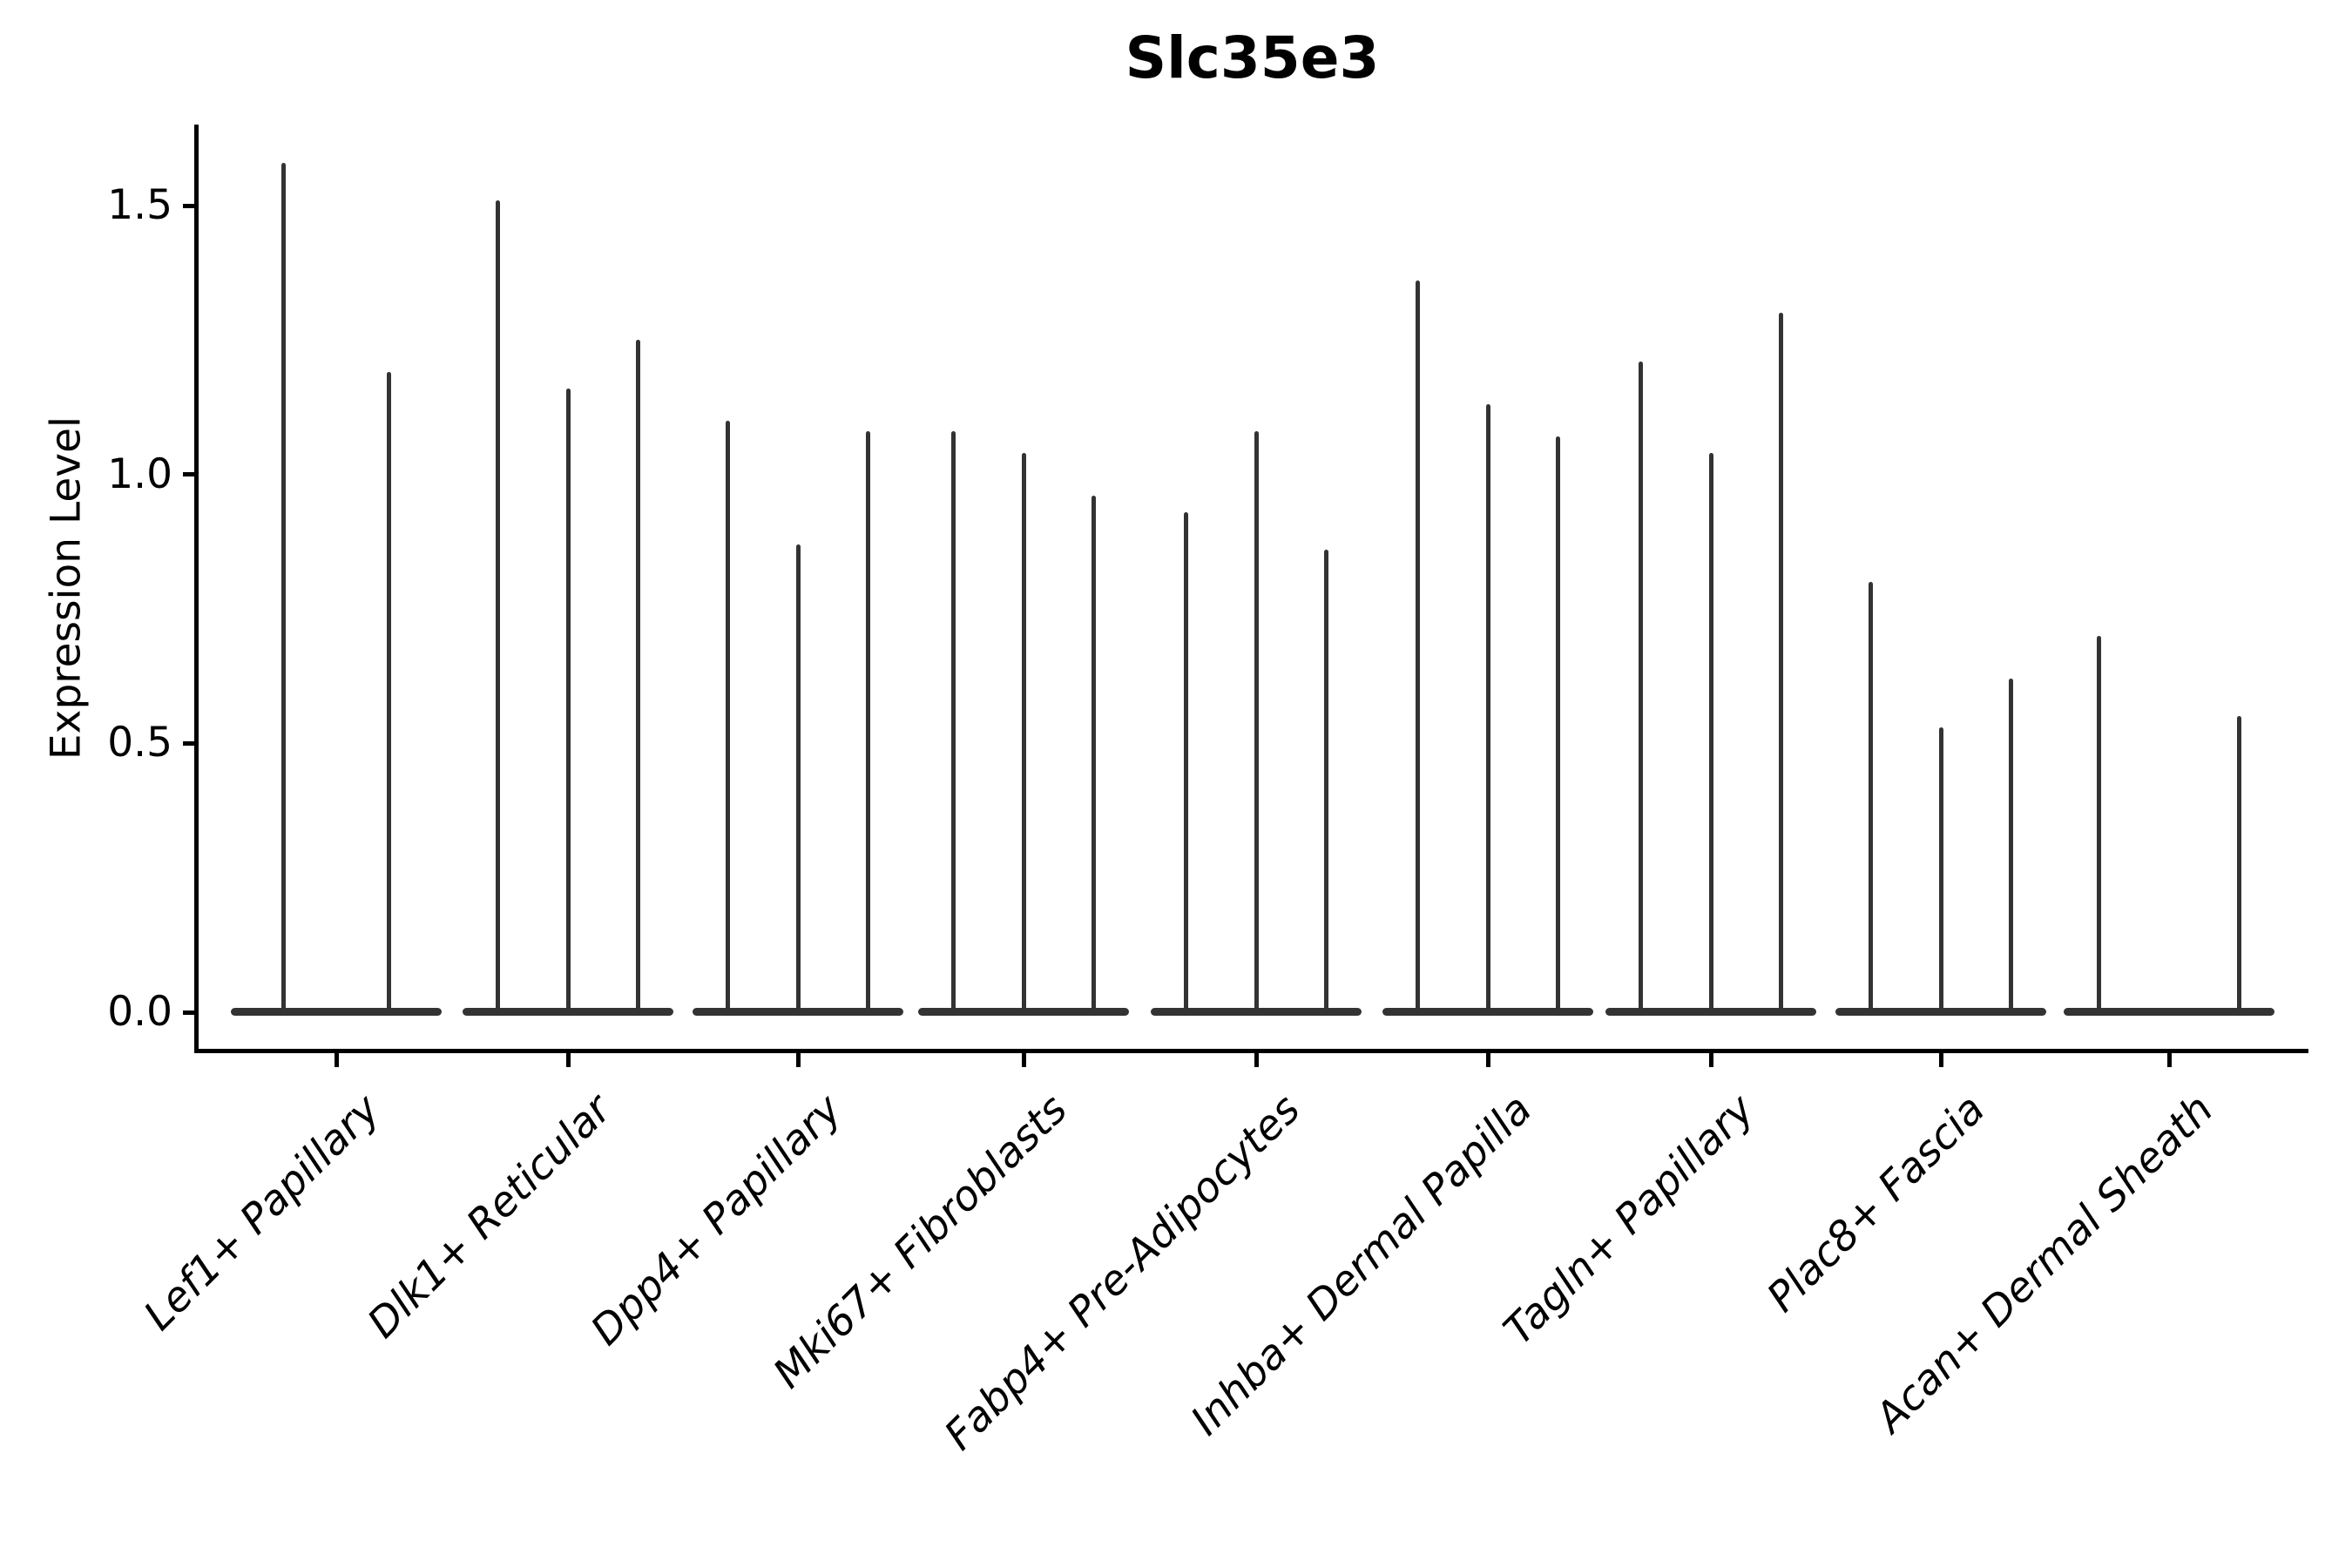  What do you see at coordinates (261, 1213) in the screenshot?
I see `x-axis-label: Lef1+ Papillary` at bounding box center [261, 1213].